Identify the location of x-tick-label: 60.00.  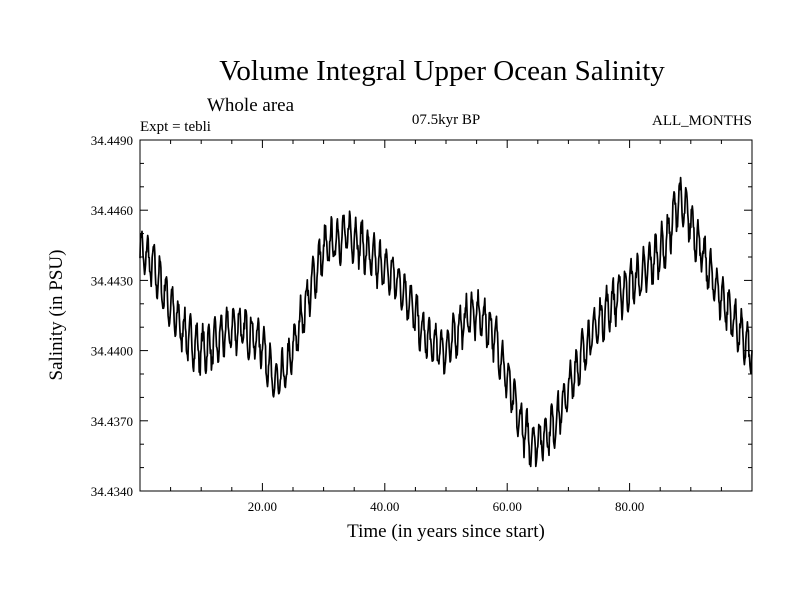
(507, 506).